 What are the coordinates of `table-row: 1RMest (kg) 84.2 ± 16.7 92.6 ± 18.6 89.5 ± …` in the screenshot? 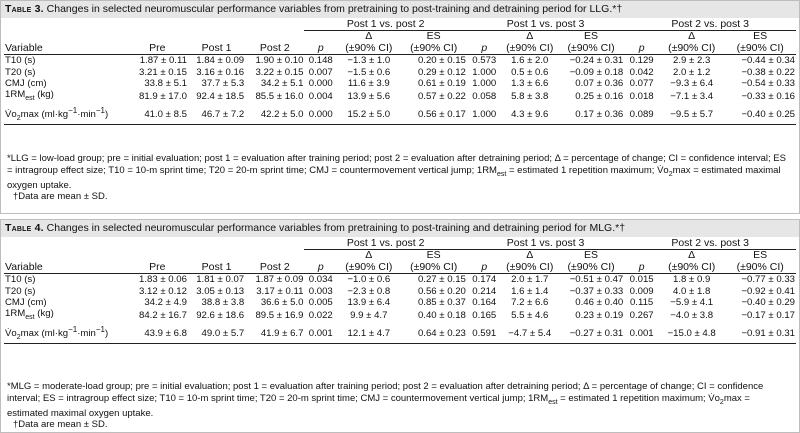 It's located at (400, 315).